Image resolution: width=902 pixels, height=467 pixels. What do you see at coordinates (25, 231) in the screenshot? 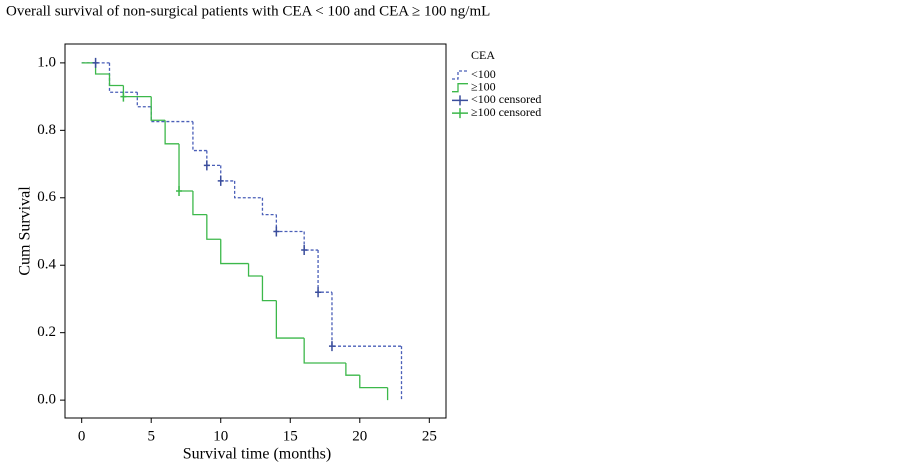
I see `y-axis-label: Cum Survival` at bounding box center [25, 231].